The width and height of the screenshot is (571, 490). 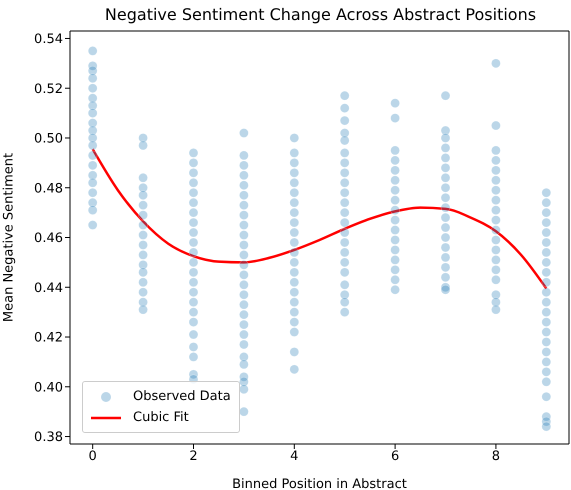 What do you see at coordinates (48, 388) in the screenshot?
I see `y-tick-label: 0.40` at bounding box center [48, 388].